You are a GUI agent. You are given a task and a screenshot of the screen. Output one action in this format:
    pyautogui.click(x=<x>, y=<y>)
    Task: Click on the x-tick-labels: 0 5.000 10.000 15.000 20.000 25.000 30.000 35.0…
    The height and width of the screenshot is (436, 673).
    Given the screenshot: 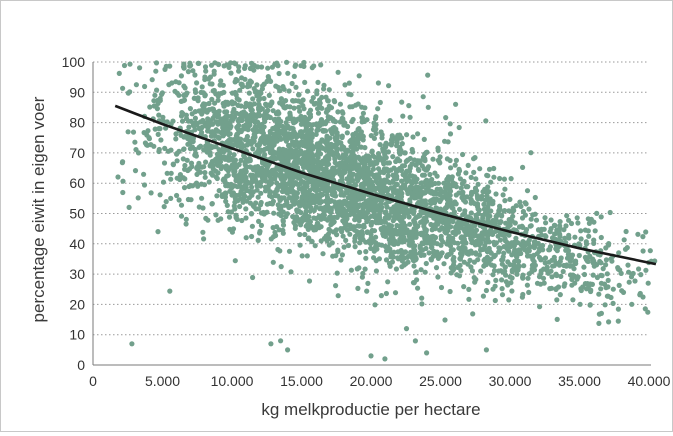 What is the action you would take?
    pyautogui.click(x=380, y=381)
    